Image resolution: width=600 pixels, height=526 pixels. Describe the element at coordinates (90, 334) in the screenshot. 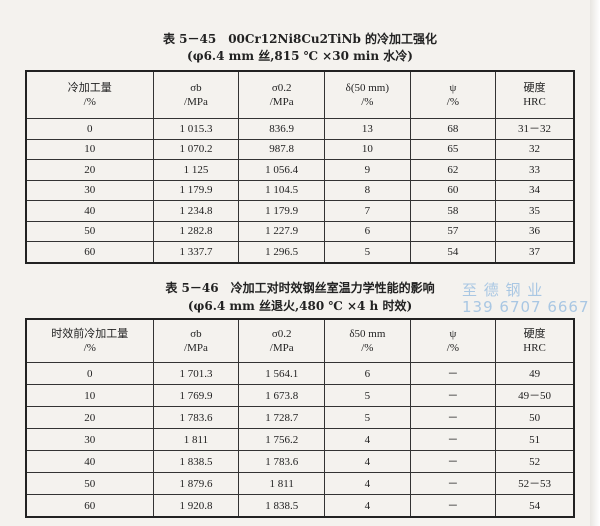

I see `header-label: 时效前冷加工量` at that location.